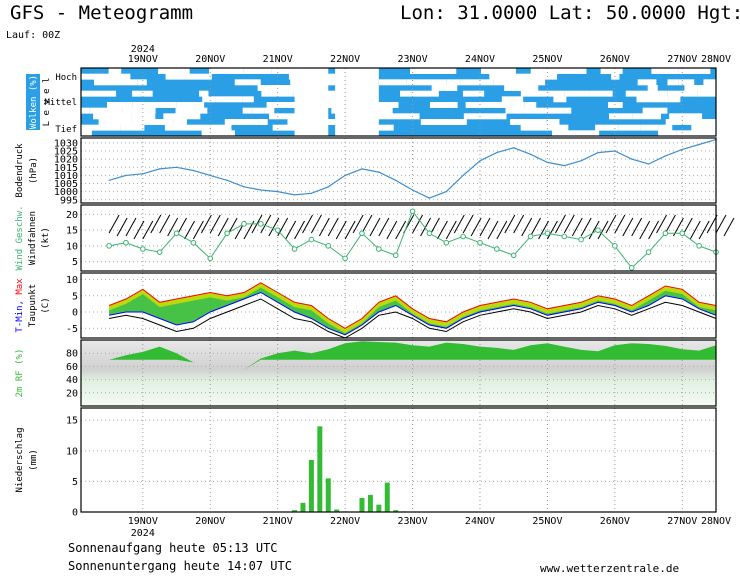 This screenshot has height=578, width=740. What do you see at coordinates (20, 459) in the screenshot?
I see `y-axis-label: Niederschlag` at bounding box center [20, 459].